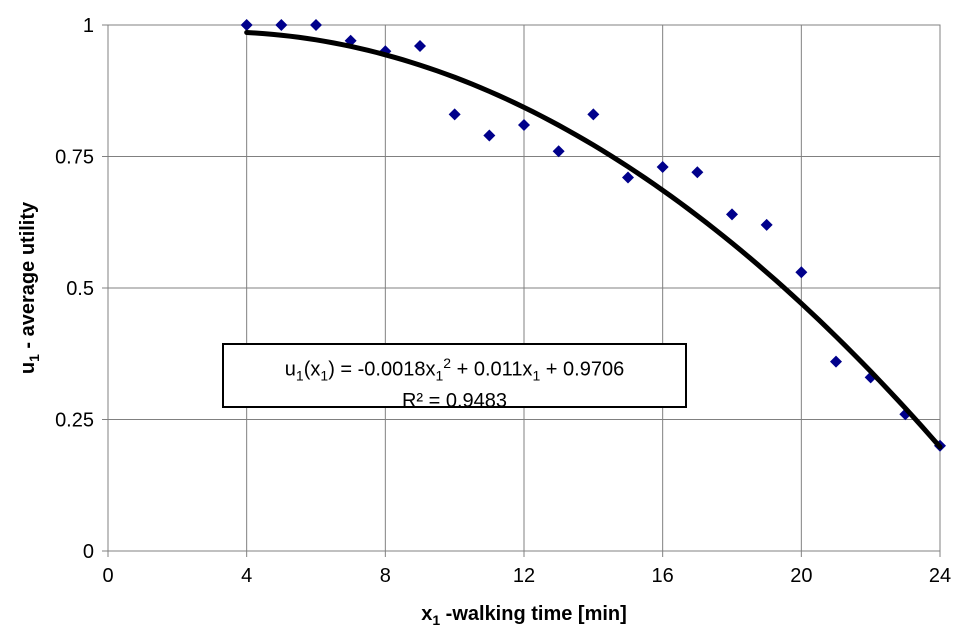  Describe the element at coordinates (246, 576) in the screenshot. I see `x-tick-label: 4` at that location.